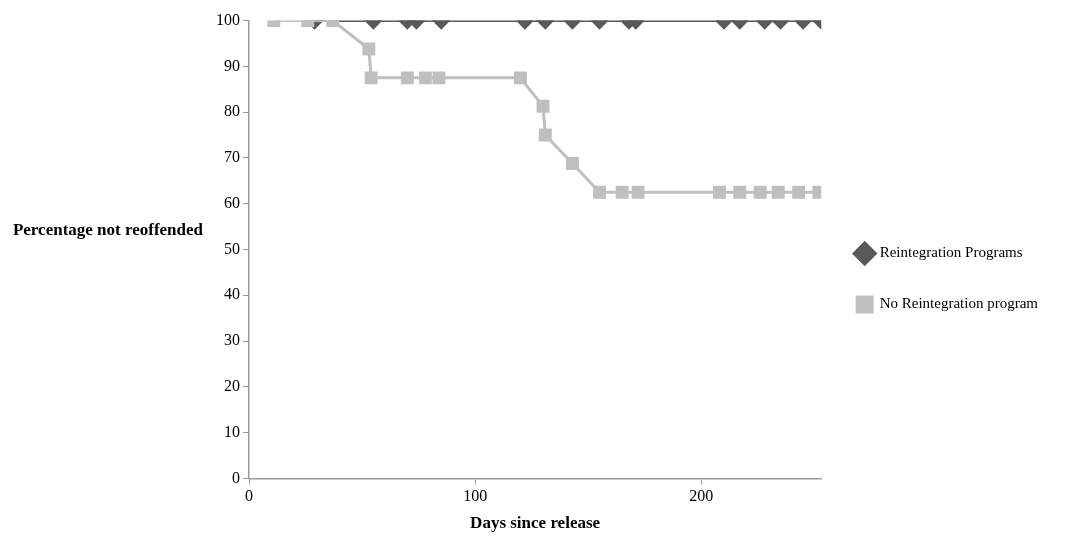 The width and height of the screenshot is (1087, 547). Describe the element at coordinates (108, 230) in the screenshot. I see `y-axis-title: Percentage not reoffended` at that location.